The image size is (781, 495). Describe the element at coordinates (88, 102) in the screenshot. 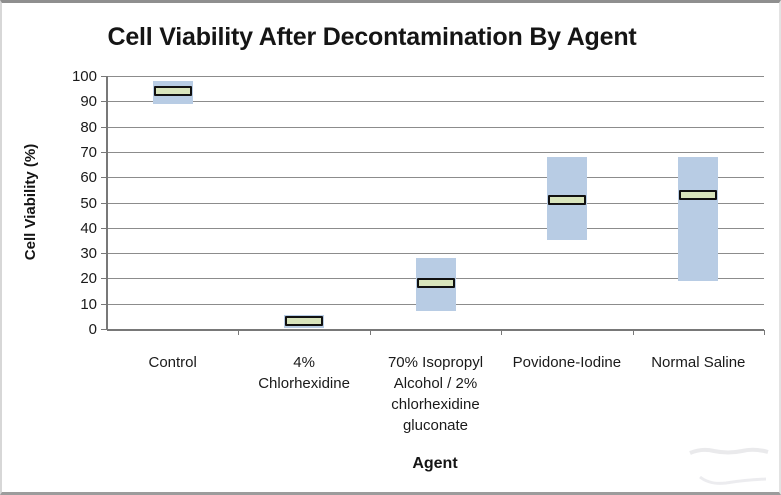

I see `y-tick-label-90: 90` at that location.